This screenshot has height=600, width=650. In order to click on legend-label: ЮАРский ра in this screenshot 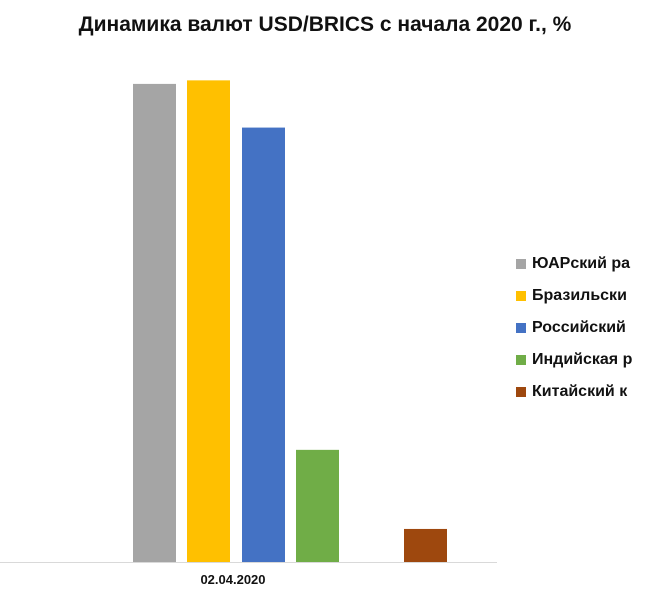, I will do `click(581, 263)`.